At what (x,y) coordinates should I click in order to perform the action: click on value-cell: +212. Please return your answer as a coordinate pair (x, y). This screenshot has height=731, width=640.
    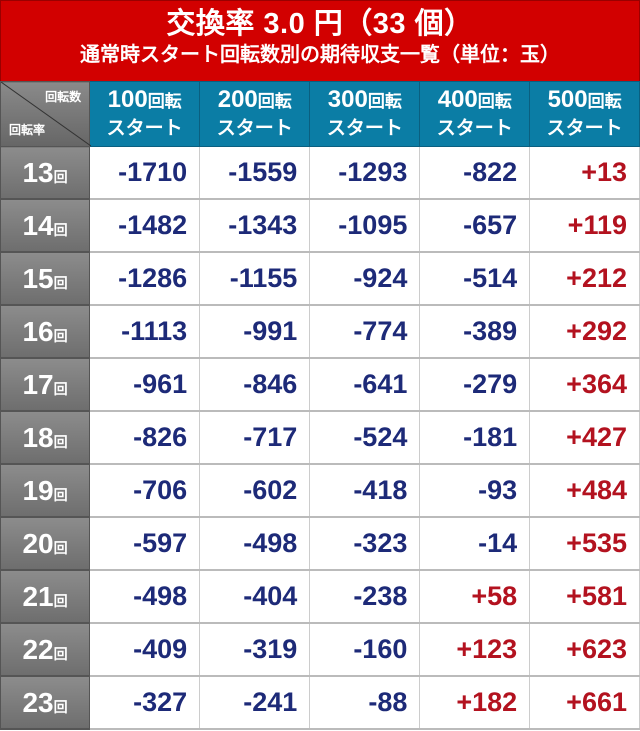
    Looking at the image, I should click on (584, 278).